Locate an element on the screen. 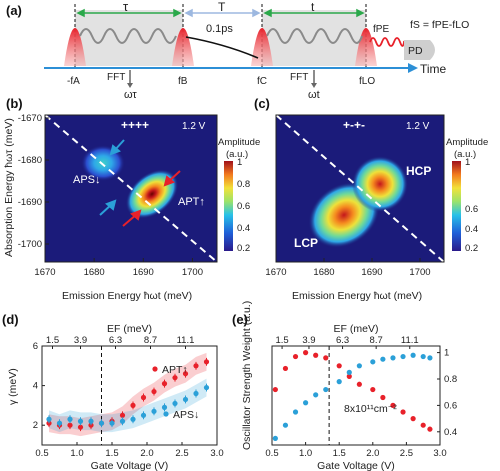  tau-arrow is located at coordinates (129, 13).